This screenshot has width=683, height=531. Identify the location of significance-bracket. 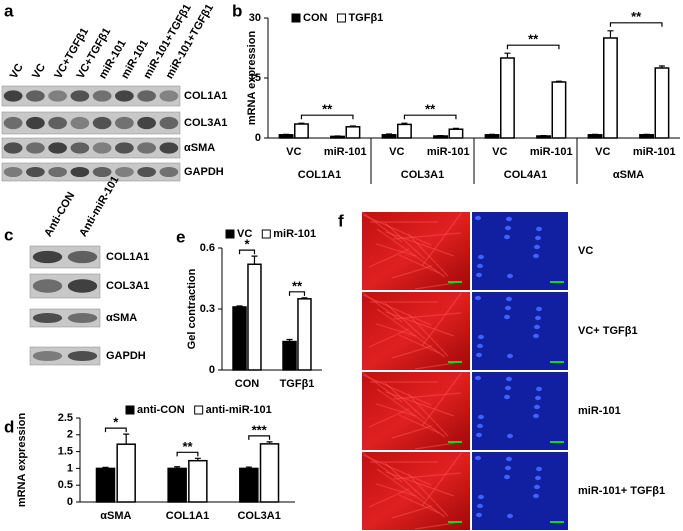
(187, 454).